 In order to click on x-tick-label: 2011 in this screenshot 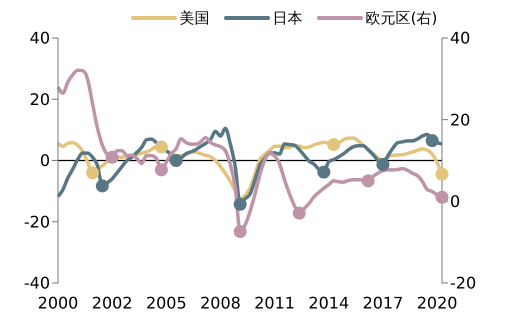, I will do `click(274, 302)`.